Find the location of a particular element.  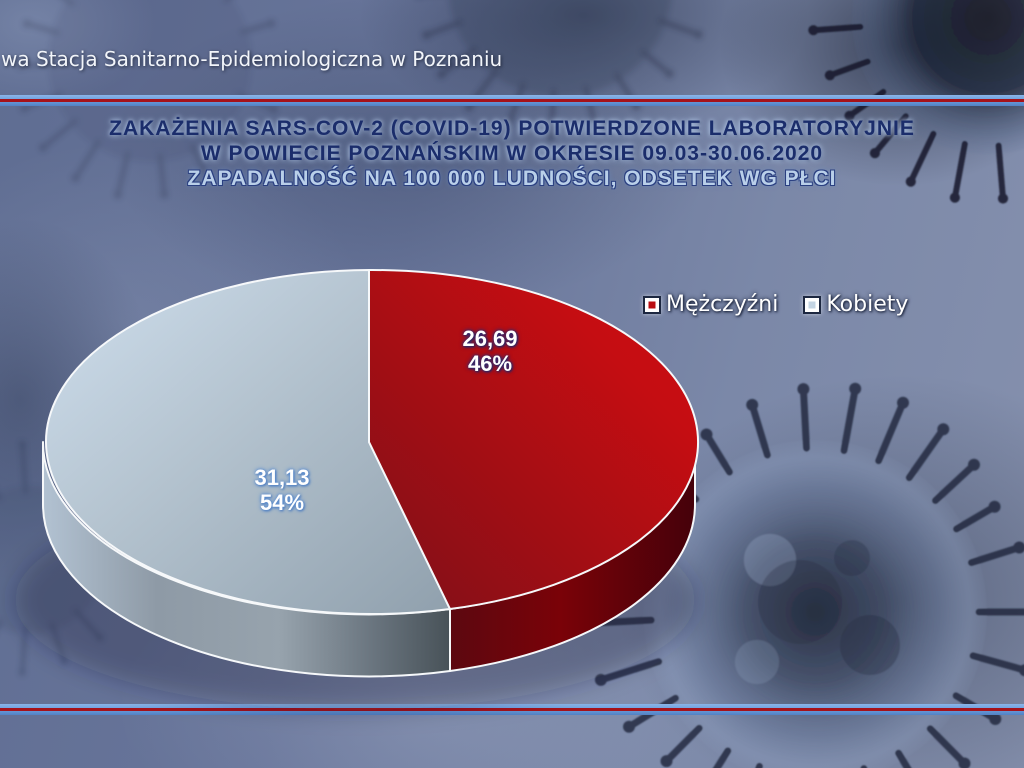

slice-percent-men: 46% is located at coordinates (490, 363).